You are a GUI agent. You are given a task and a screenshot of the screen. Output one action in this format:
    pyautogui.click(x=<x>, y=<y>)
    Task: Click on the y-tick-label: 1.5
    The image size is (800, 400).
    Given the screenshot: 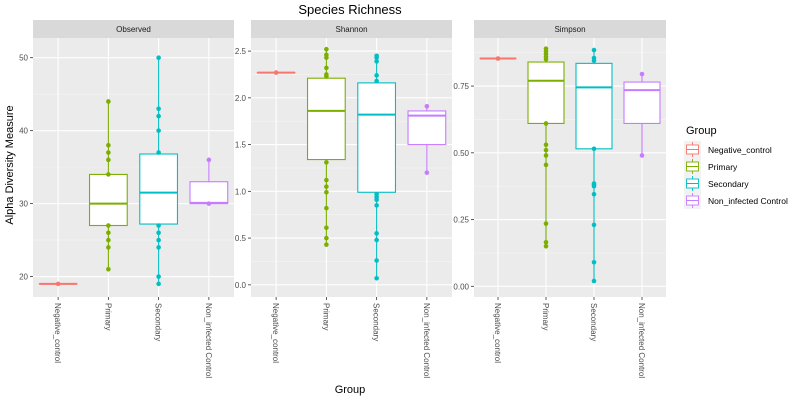 What is the action you would take?
    pyautogui.click(x=241, y=145)
    